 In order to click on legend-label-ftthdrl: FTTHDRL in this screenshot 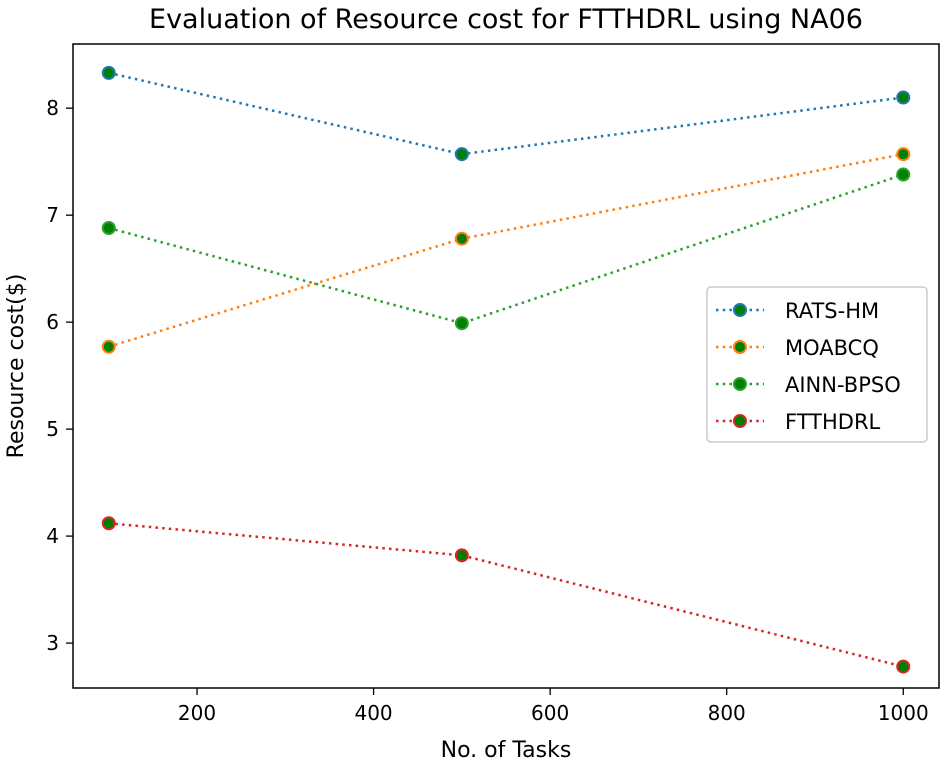, I will do `click(833, 422)`.